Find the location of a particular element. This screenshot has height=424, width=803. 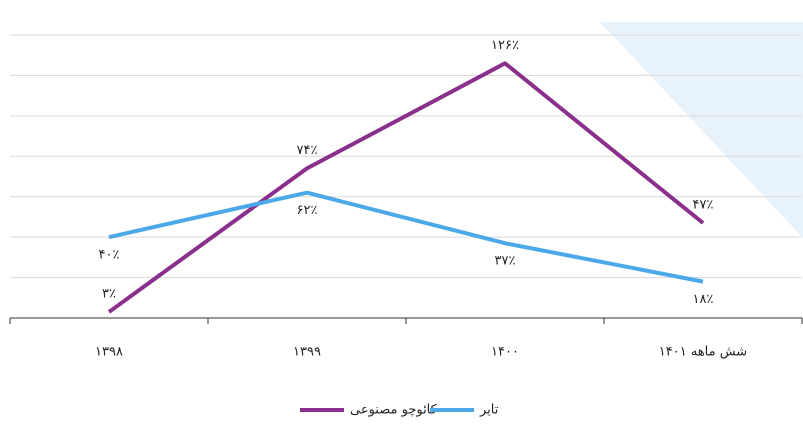

data-label: ۶۲٪ is located at coordinates (307, 210).